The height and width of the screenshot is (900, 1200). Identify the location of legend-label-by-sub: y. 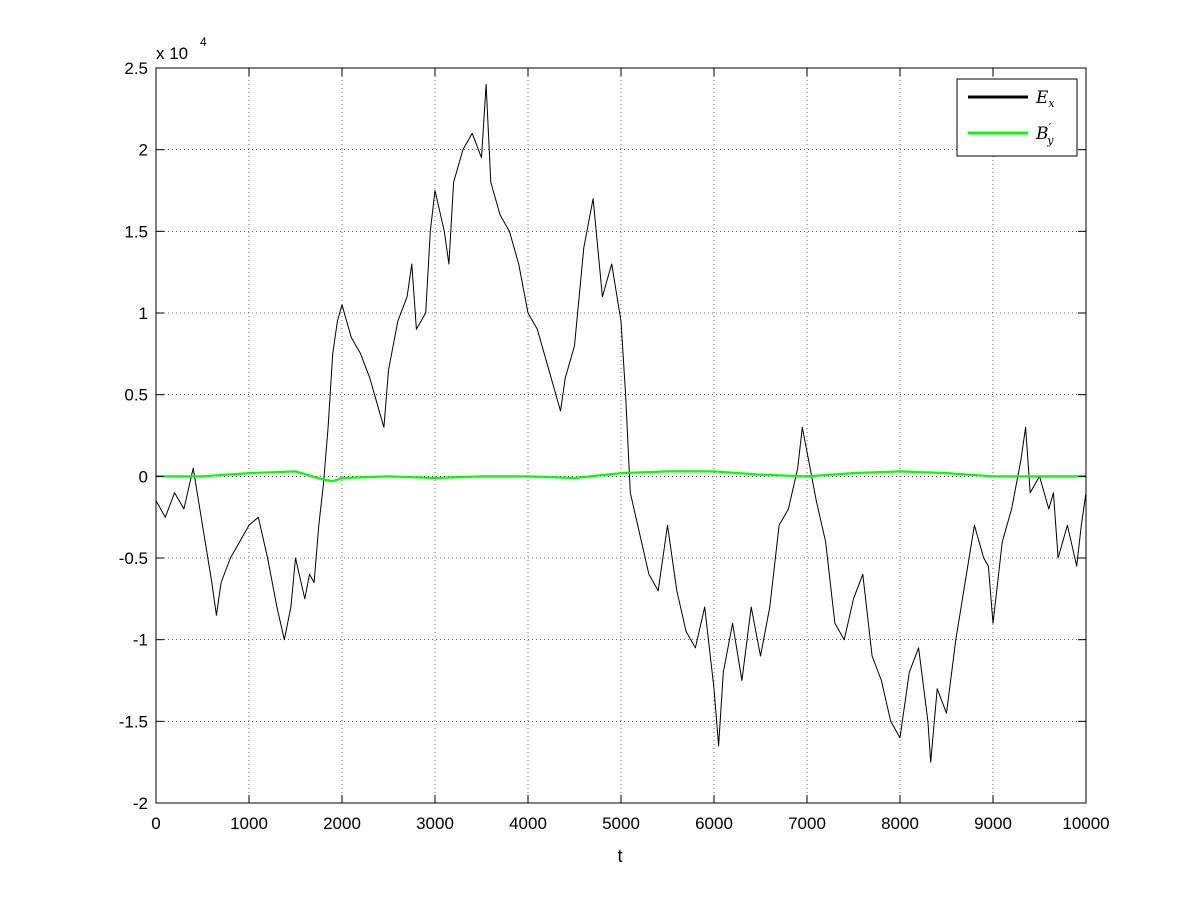
(1050, 140).